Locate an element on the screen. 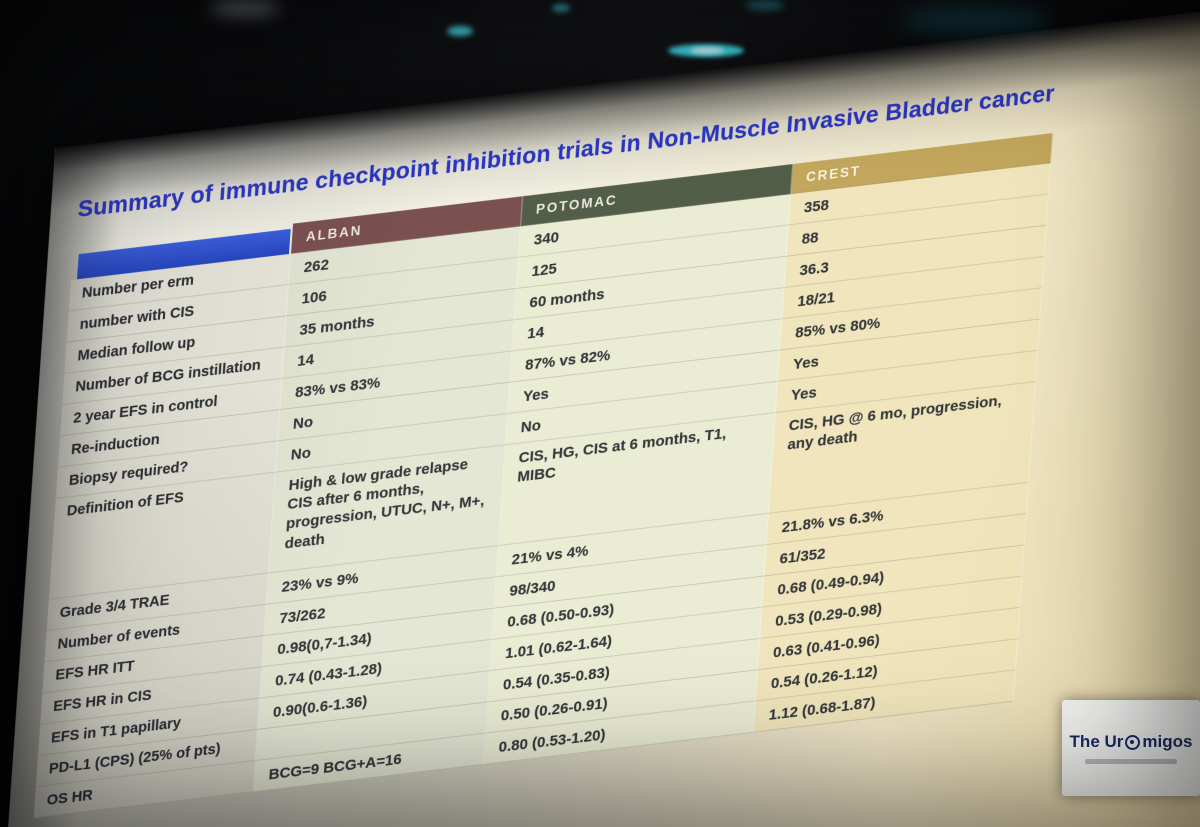 The height and width of the screenshot is (827, 1200). white-light-glow is located at coordinates (245, 8).